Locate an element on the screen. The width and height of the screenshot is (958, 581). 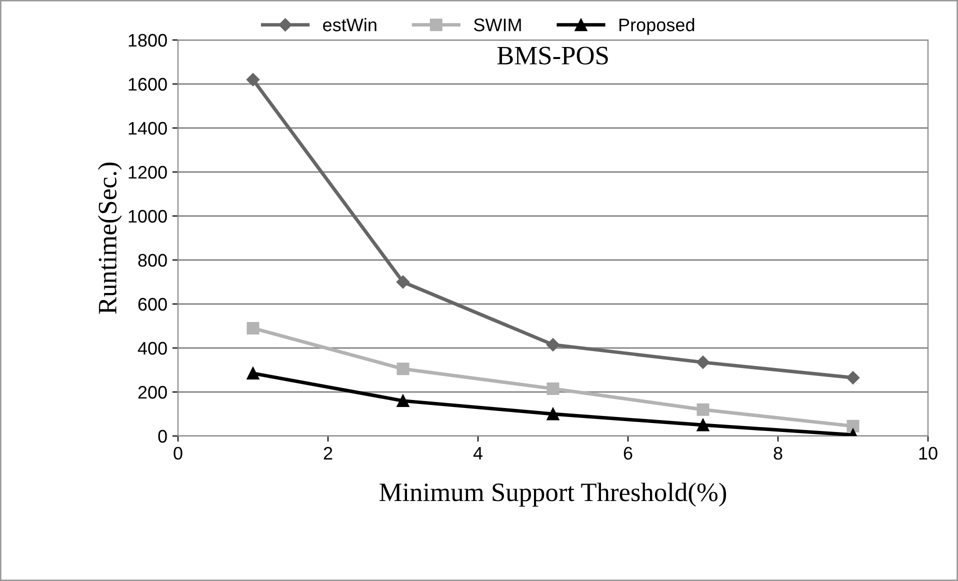
y-tick-label: 1000 is located at coordinates (147, 216).